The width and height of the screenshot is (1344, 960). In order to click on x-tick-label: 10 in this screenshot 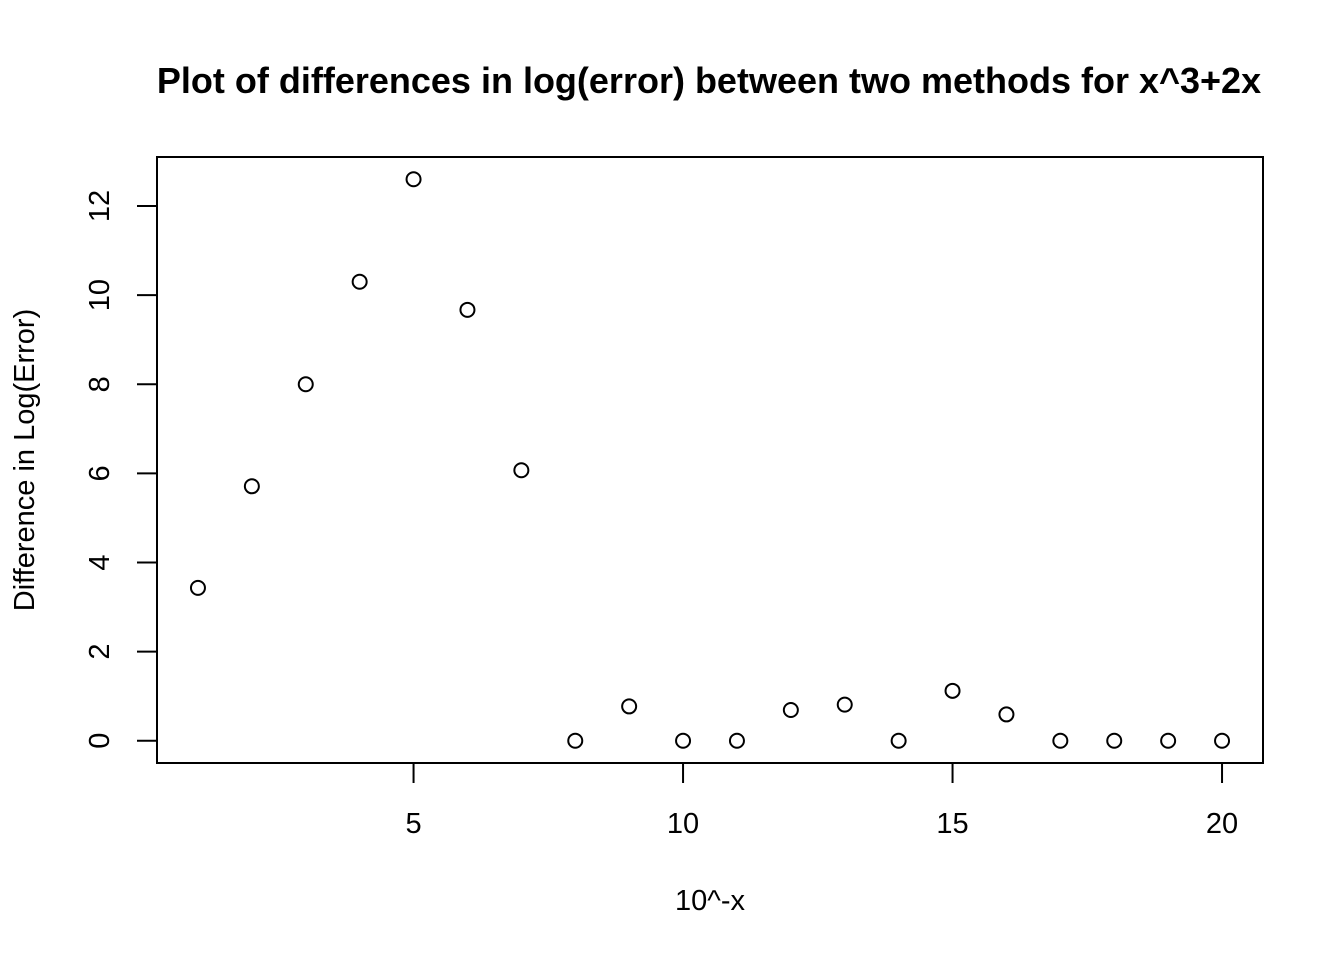, I will do `click(683, 824)`.